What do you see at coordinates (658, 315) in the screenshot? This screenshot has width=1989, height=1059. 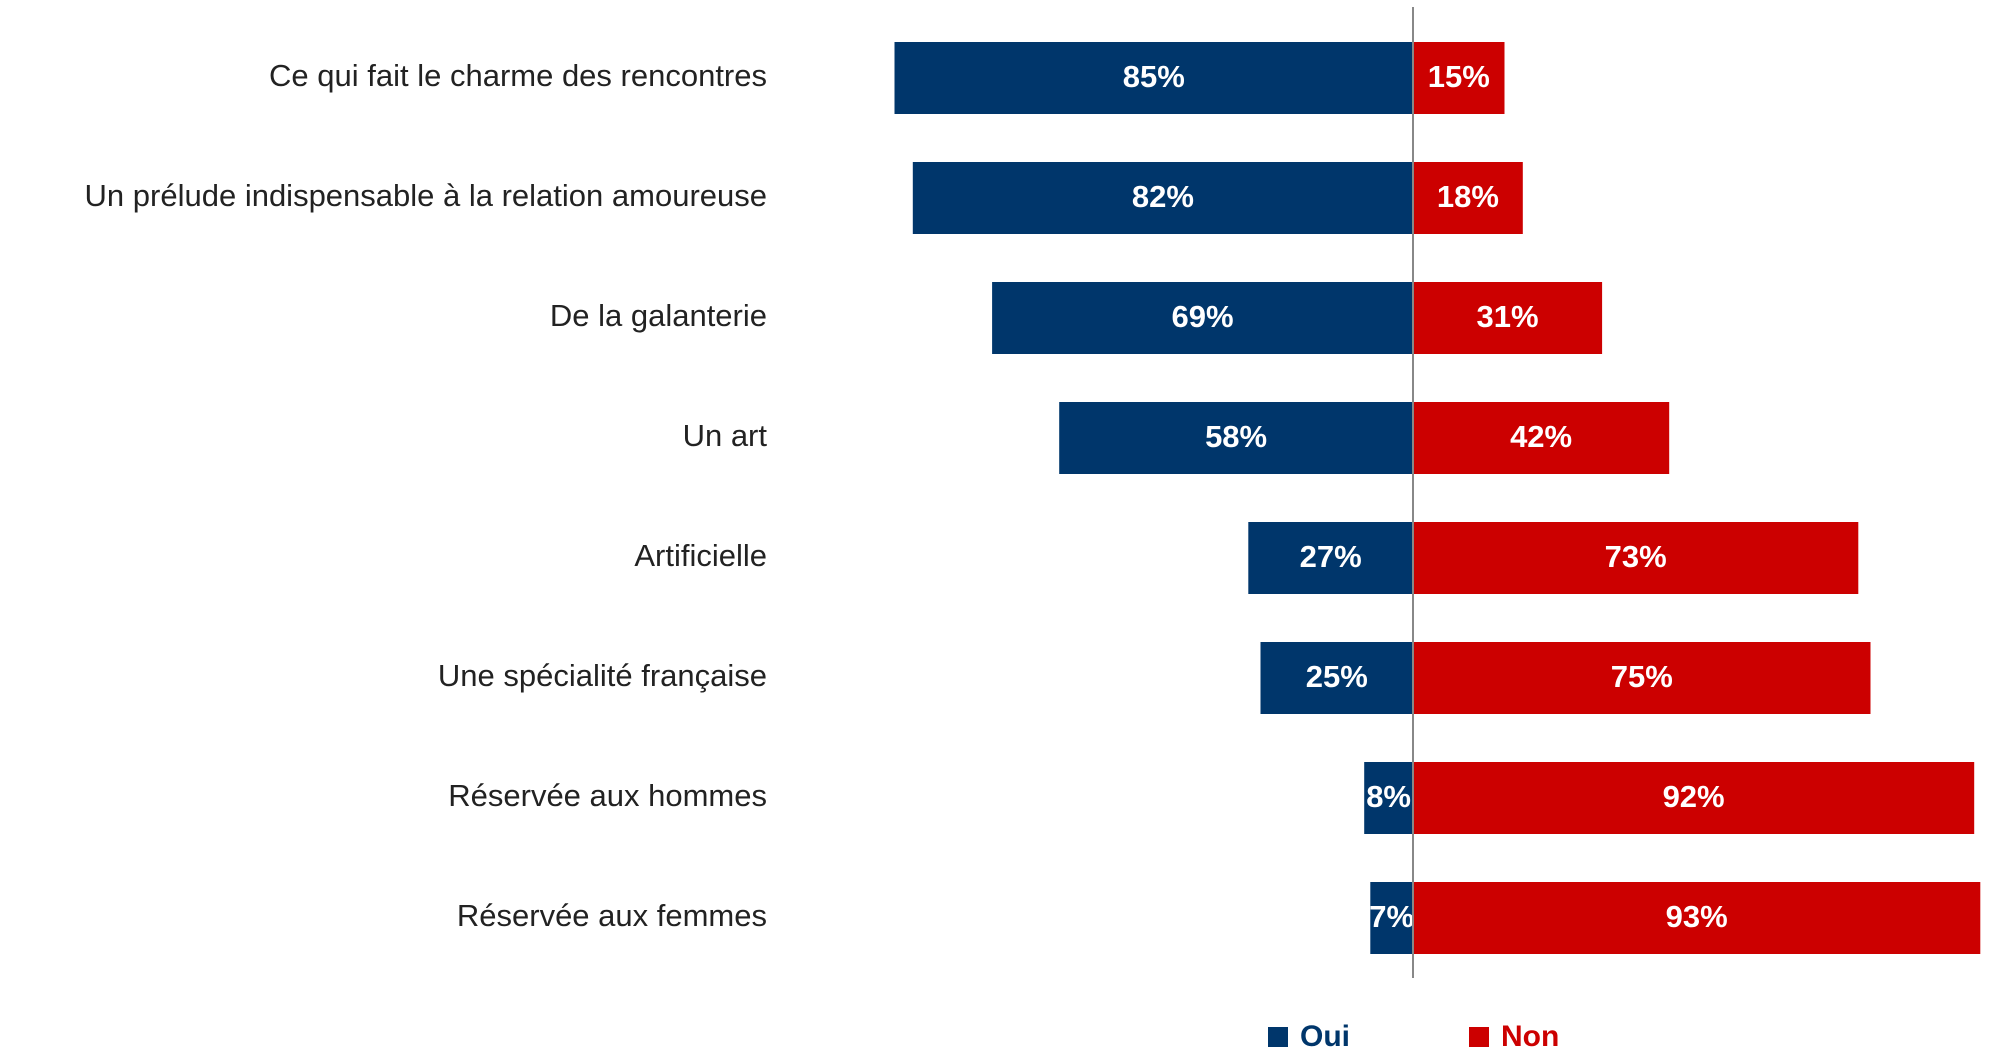 I see `category-label: De la galanterie` at bounding box center [658, 315].